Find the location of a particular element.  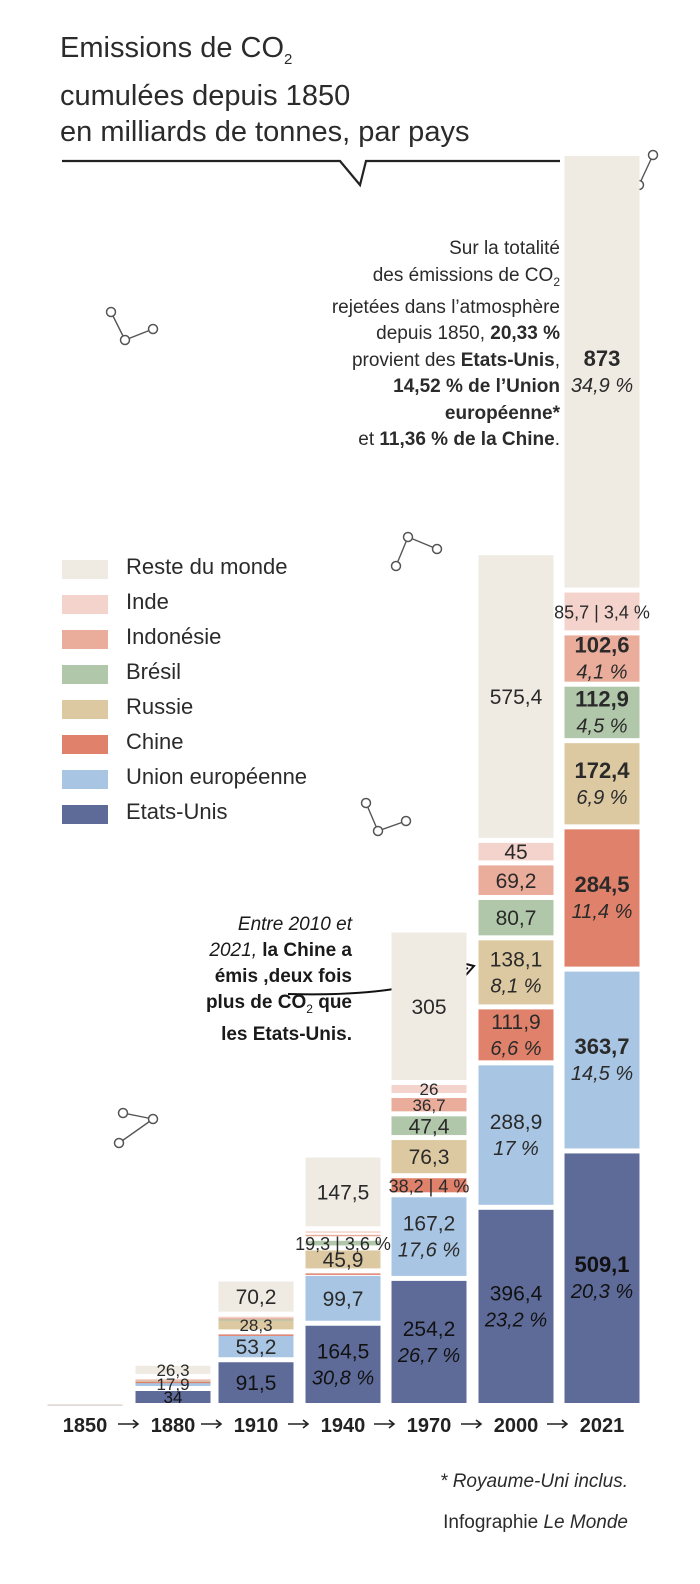

note-line: 2021, is located at coordinates (236, 950).